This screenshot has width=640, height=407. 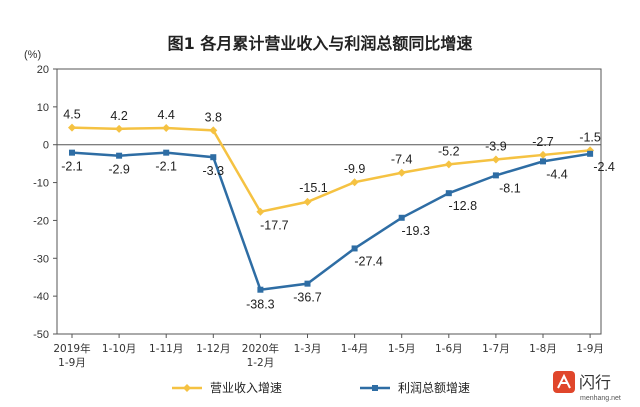 What do you see at coordinates (543, 142) in the screenshot?
I see `revenue-data-label: -2.7` at bounding box center [543, 142].